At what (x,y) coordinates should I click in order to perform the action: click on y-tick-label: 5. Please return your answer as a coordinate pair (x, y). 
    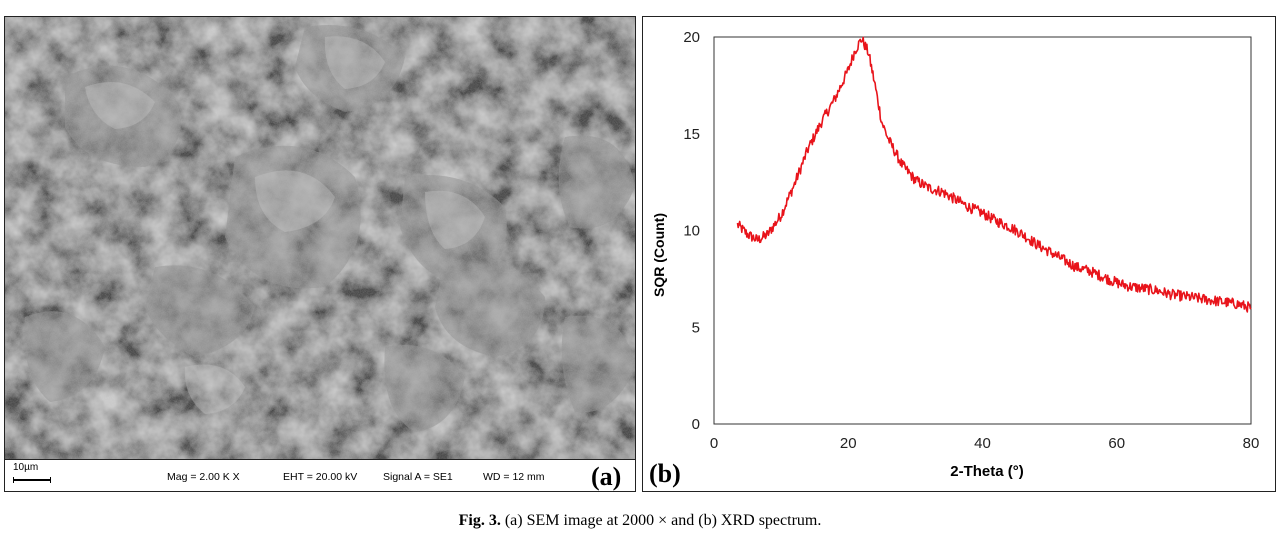
    Looking at the image, I should click on (696, 327).